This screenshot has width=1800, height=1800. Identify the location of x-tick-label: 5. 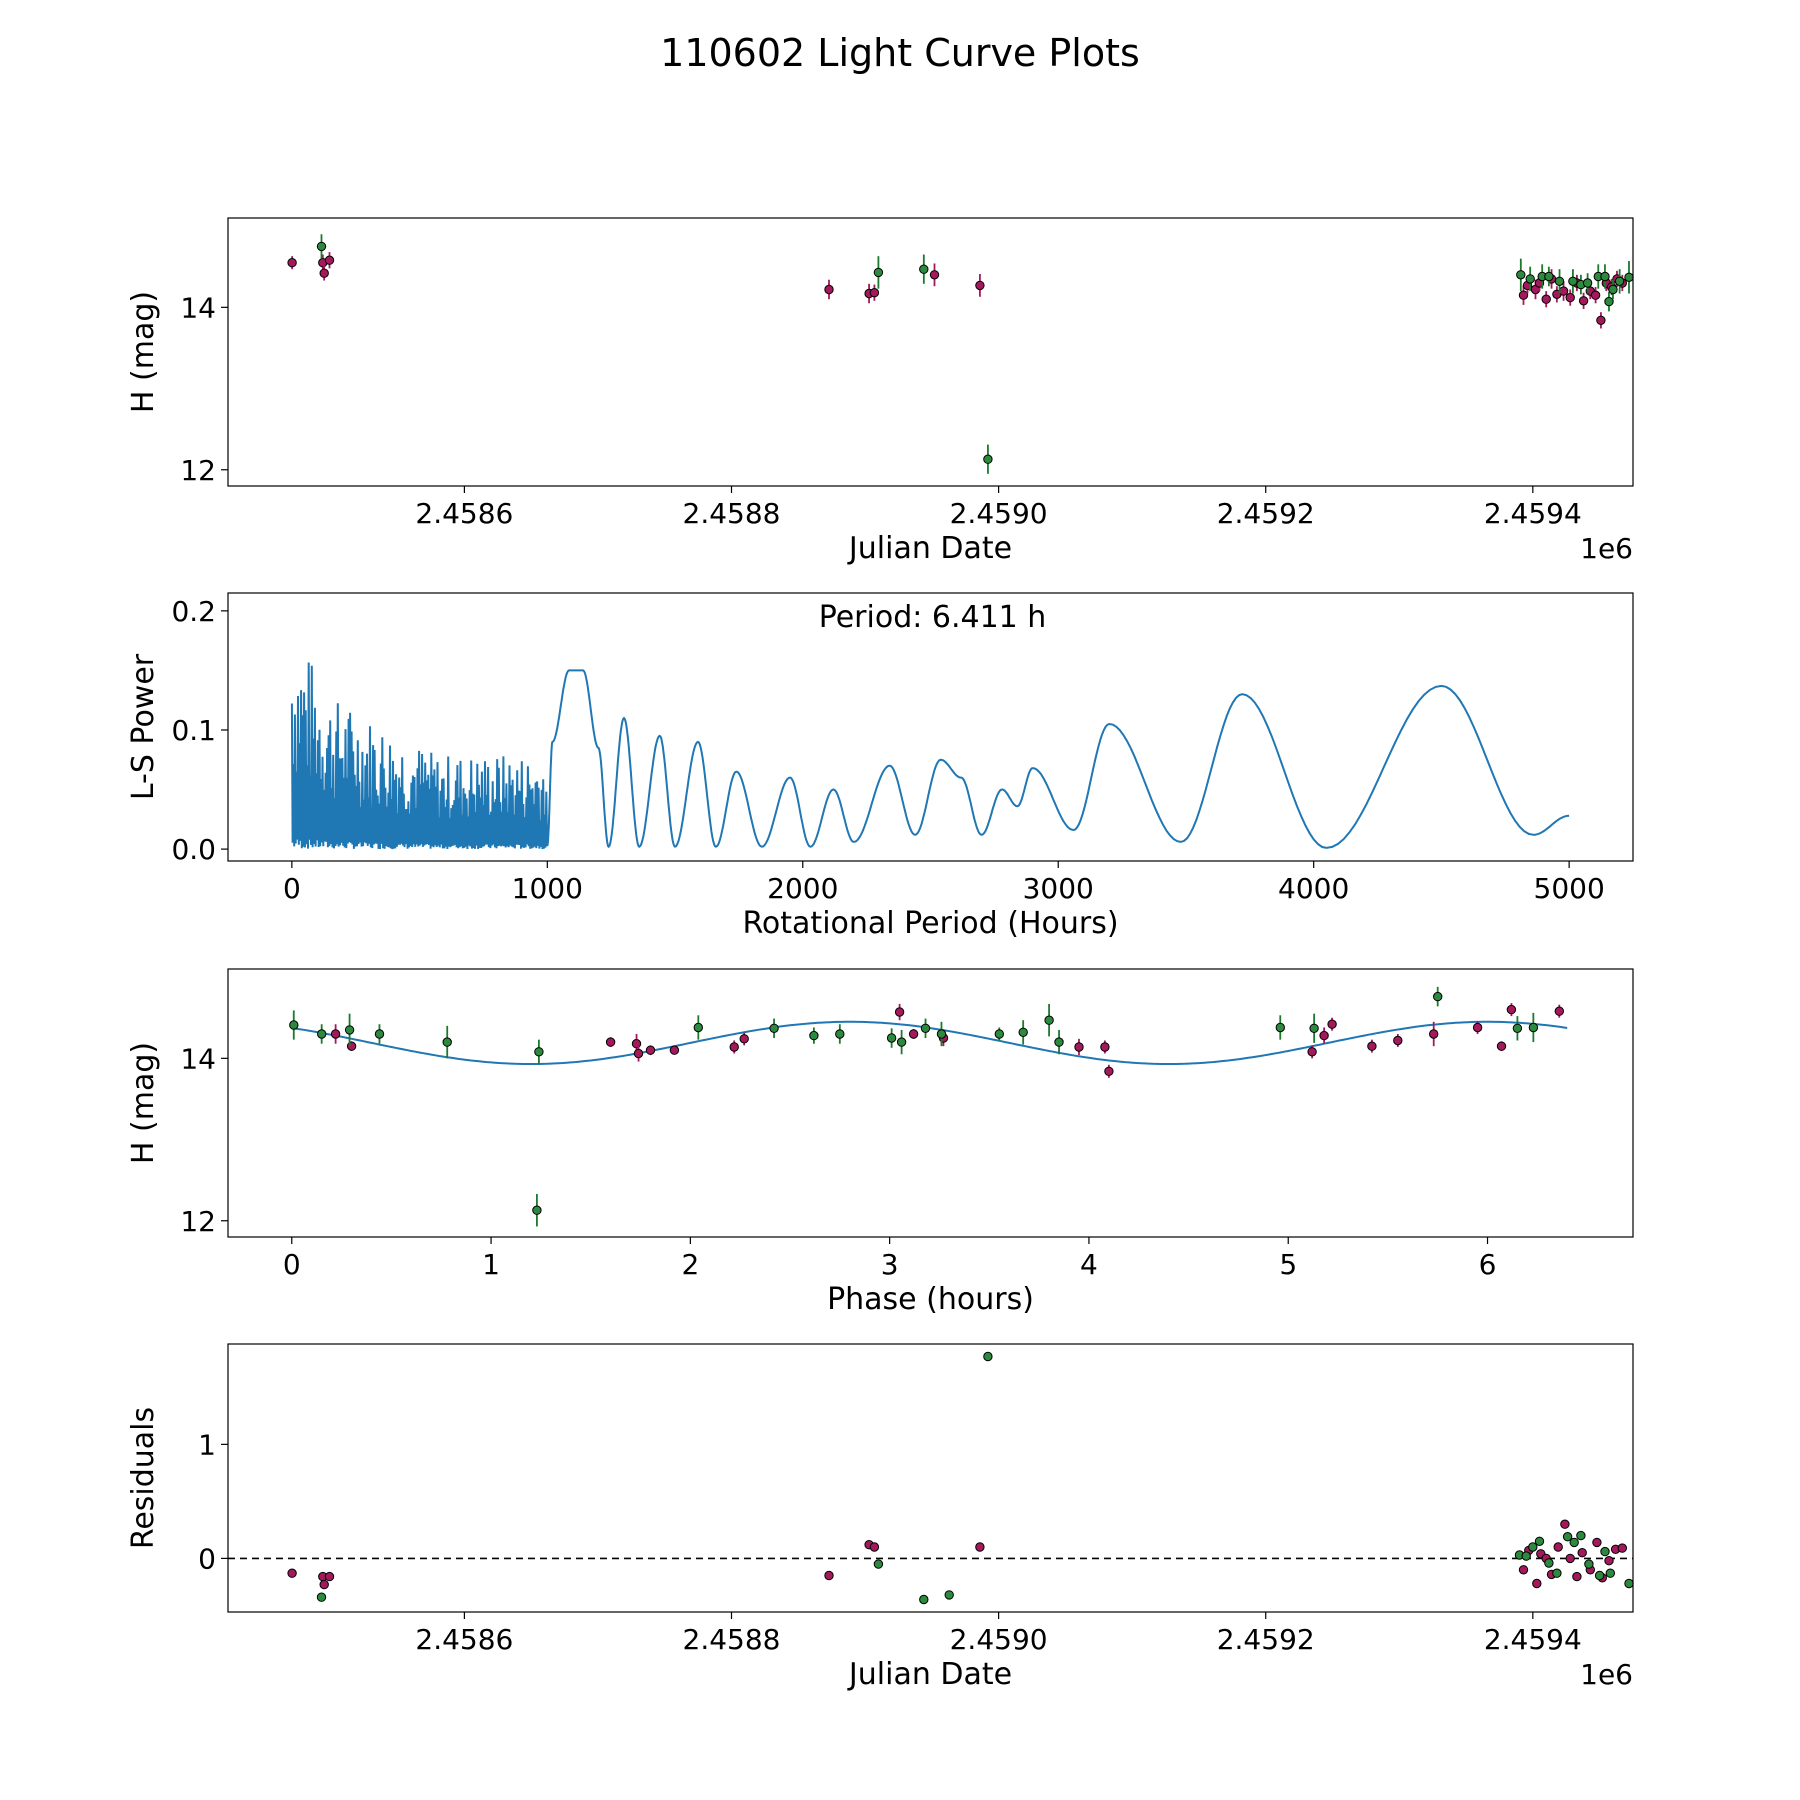
(1288, 1264).